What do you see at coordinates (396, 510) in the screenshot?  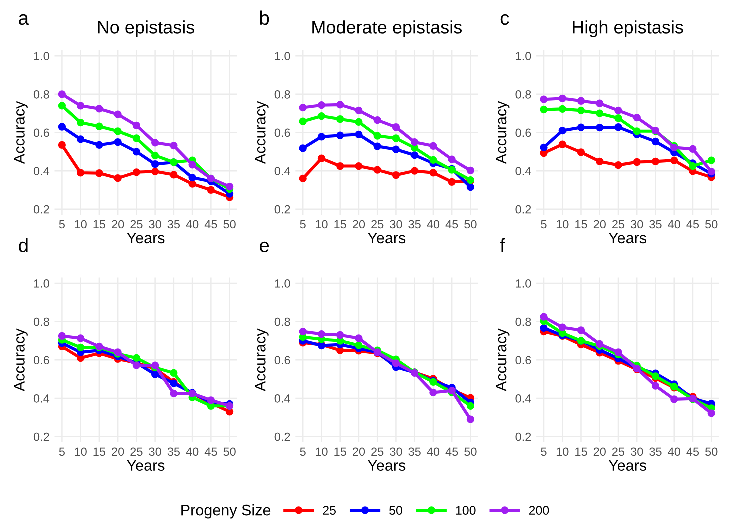 I see `legend-label: 50` at bounding box center [396, 510].